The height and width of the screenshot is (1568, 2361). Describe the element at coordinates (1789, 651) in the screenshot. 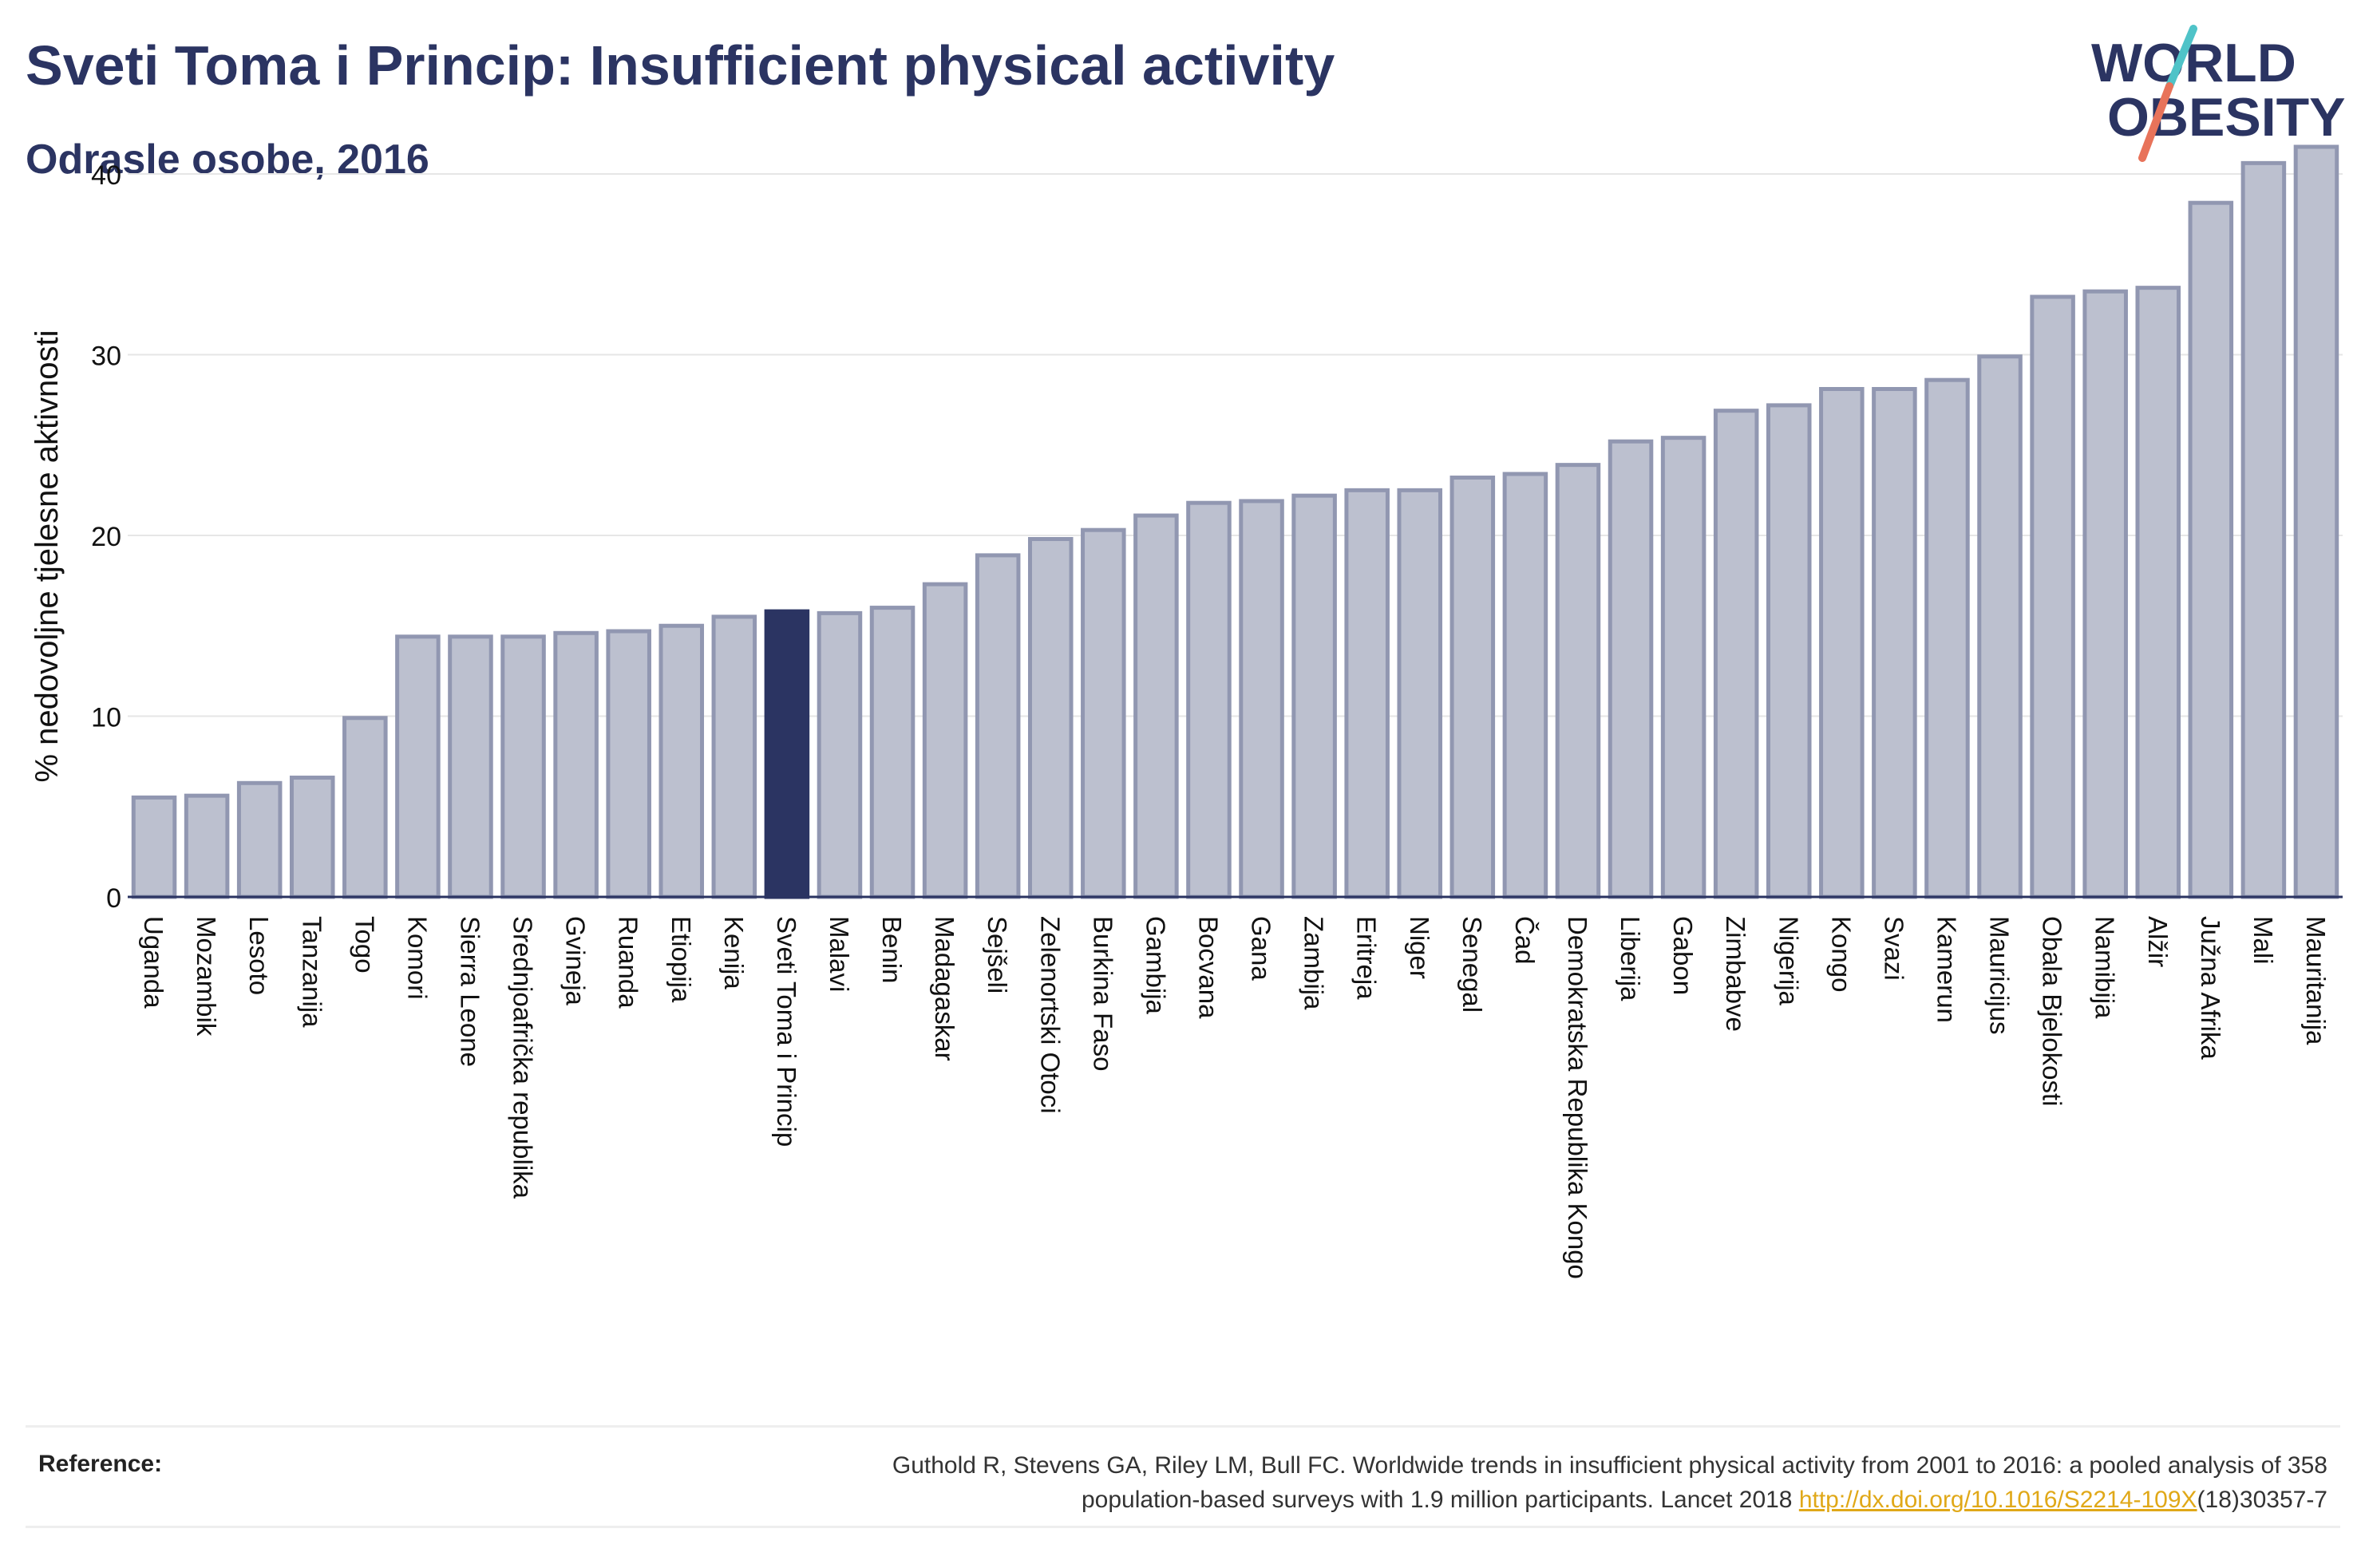

I see `bar-nigerija` at that location.